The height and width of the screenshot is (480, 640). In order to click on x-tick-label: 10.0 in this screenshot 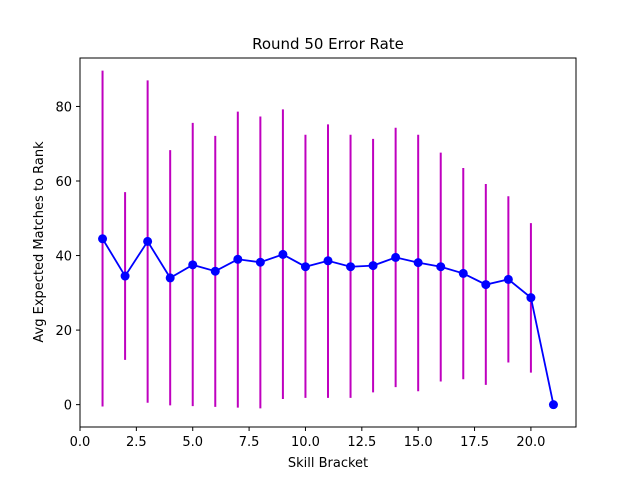, I will do `click(305, 442)`.